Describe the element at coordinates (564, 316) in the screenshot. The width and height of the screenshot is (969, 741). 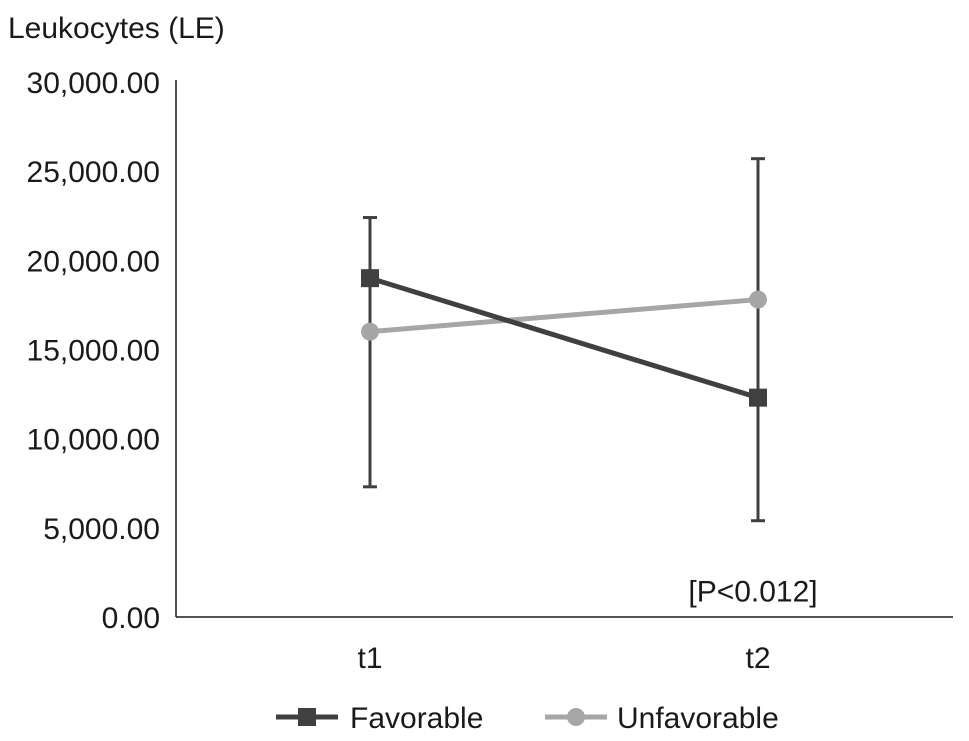
I see `series-line-unfavorable` at that location.